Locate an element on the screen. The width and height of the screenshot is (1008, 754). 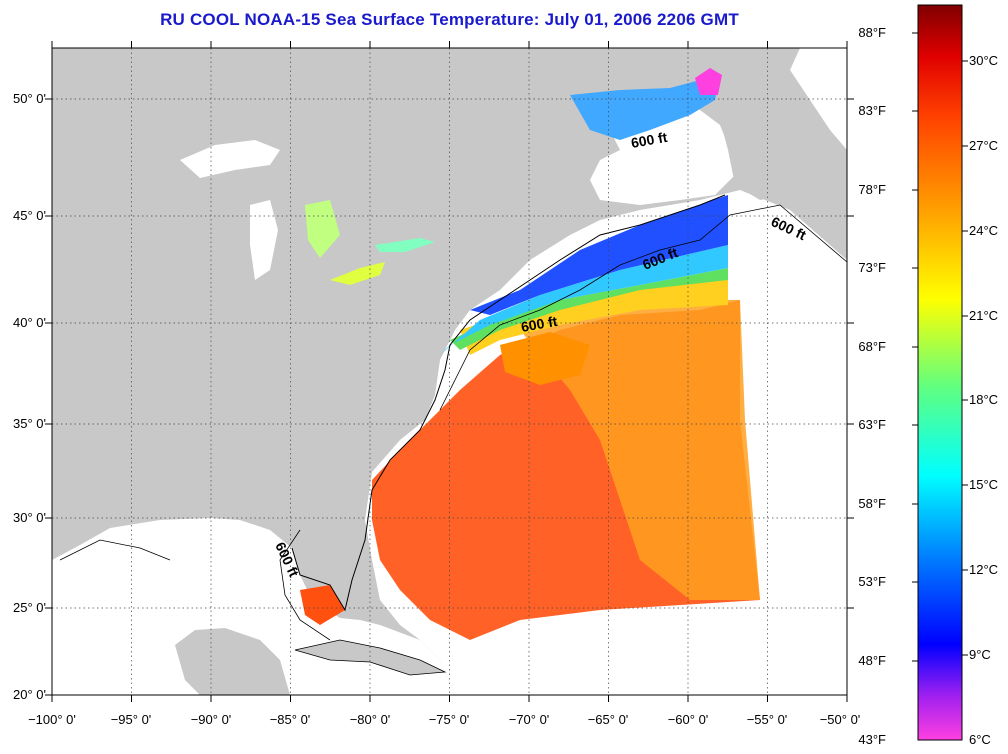
newfoundland-land is located at coordinates (770, 137).